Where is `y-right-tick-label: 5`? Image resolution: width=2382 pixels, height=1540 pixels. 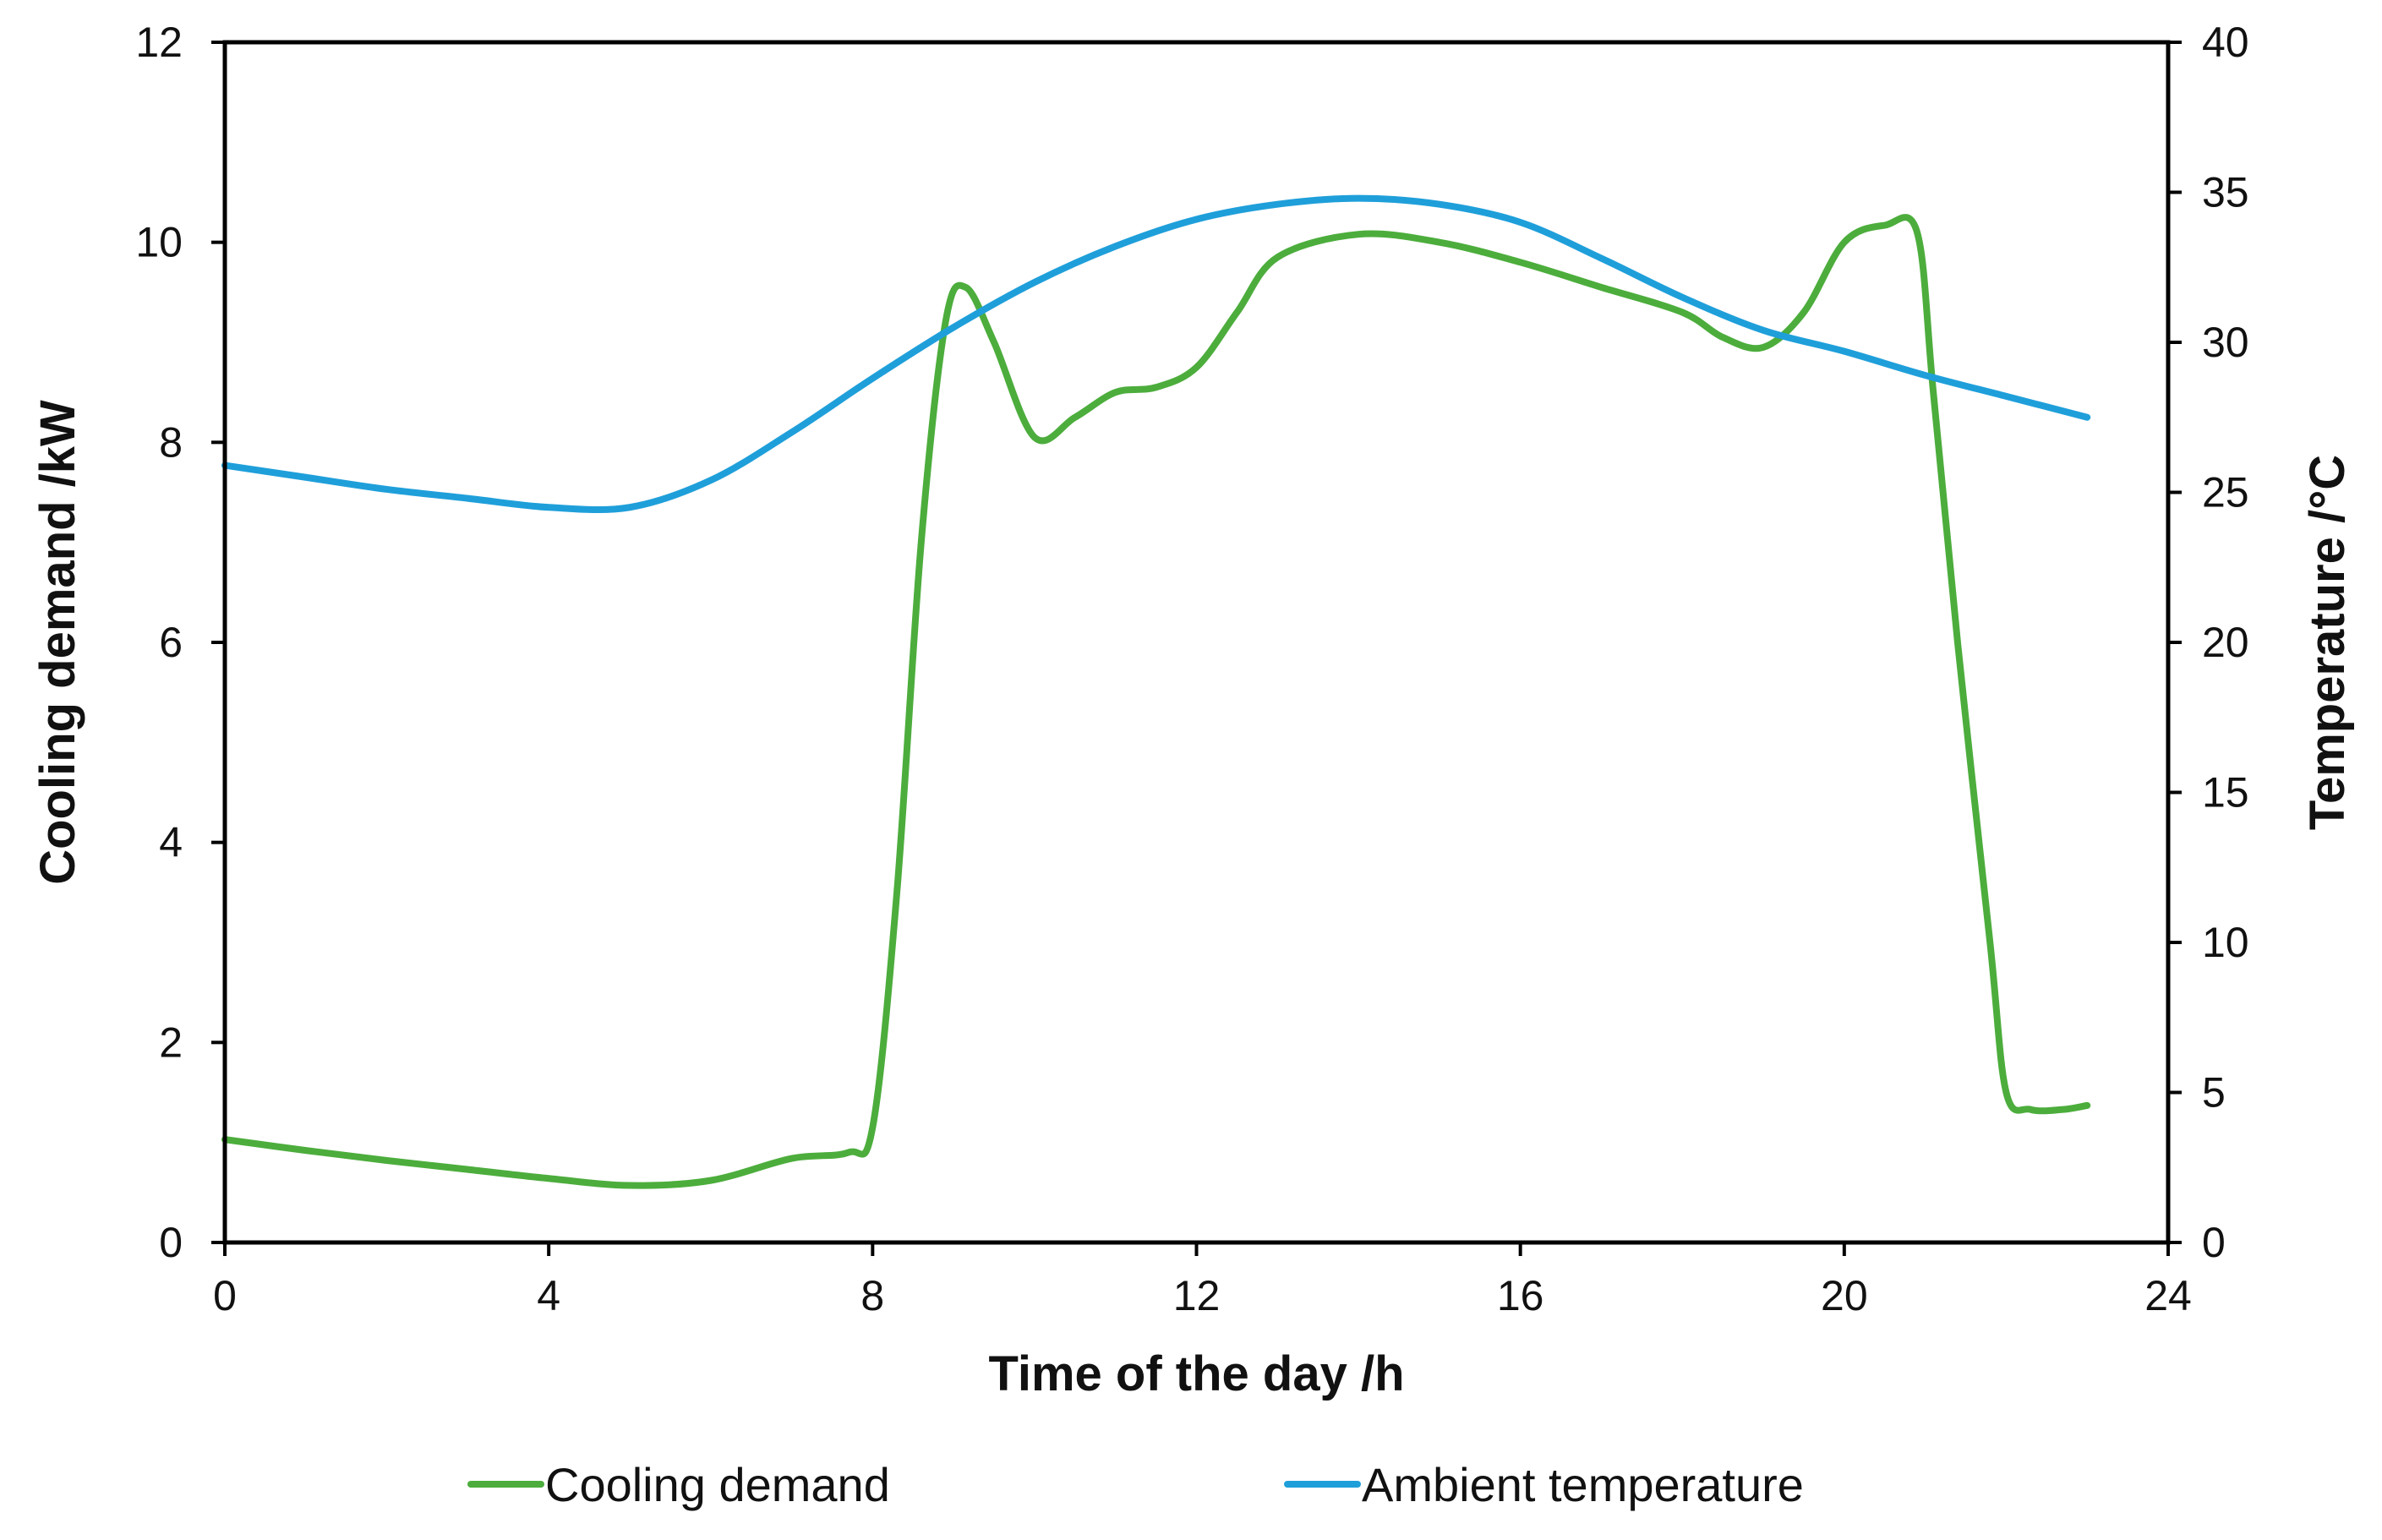
y-right-tick-label: 5 is located at coordinates (2214, 1093).